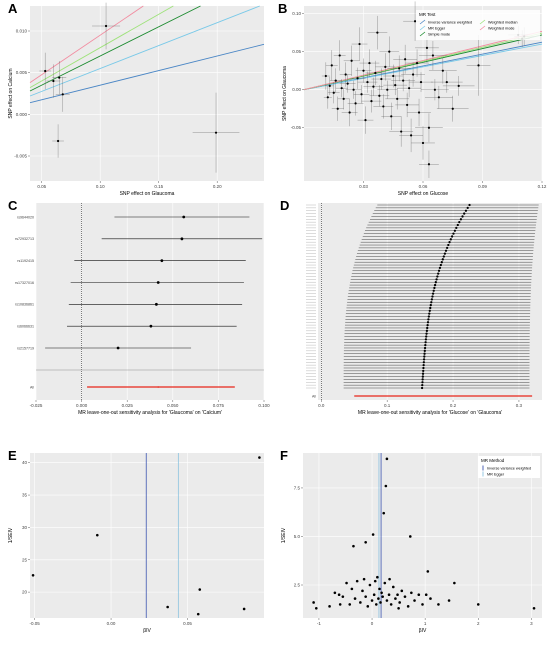 The width and height of the screenshot is (550, 647). Describe the element at coordinates (427, 14) in the screenshot. I see `legend-title: MR Test` at that location.